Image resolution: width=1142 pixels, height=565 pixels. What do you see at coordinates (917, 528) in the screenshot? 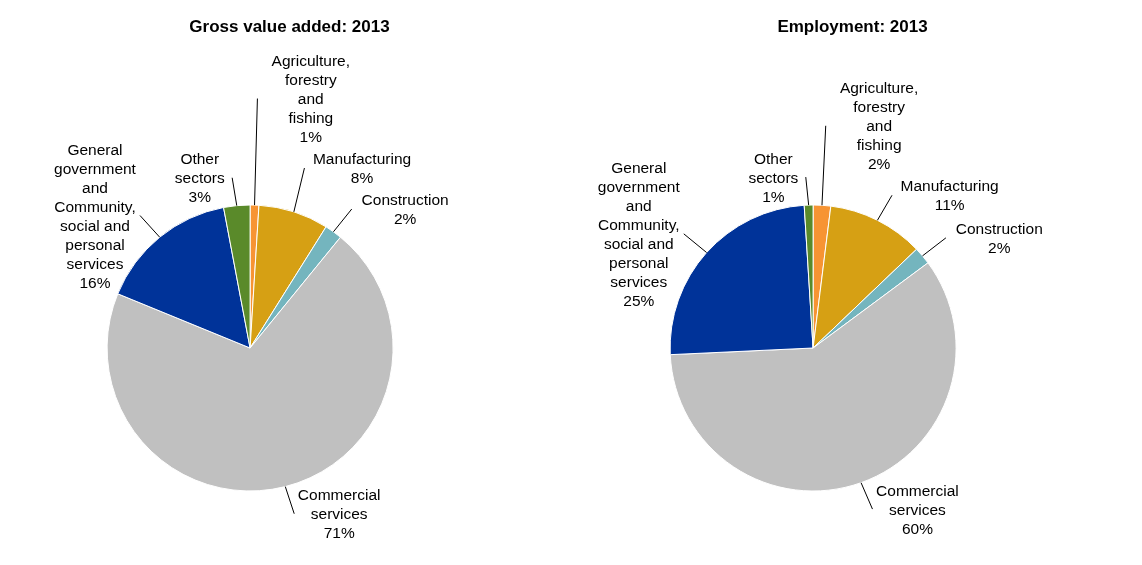
I see `data-label: 60%` at bounding box center [917, 528].